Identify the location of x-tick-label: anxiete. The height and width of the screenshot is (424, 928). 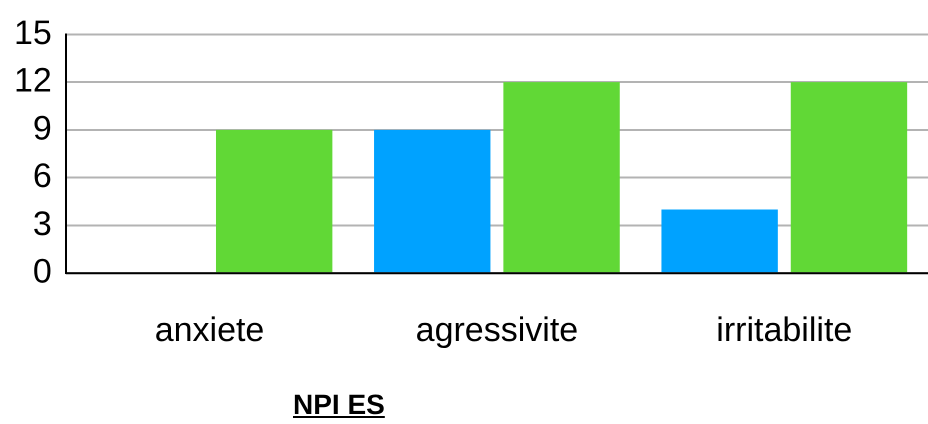
(209, 329).